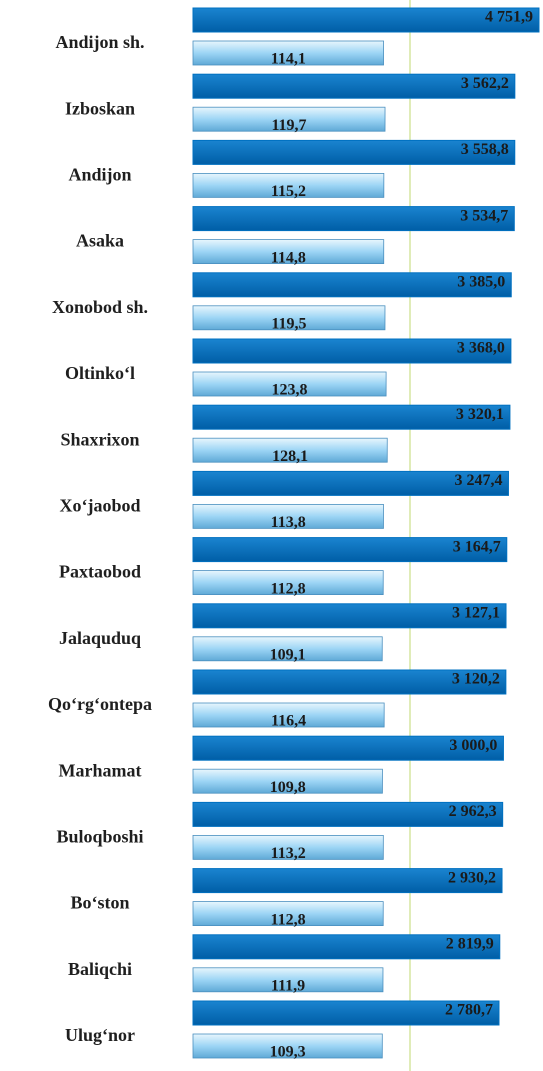 The image size is (543, 1071). Describe the element at coordinates (100, 1035) in the screenshot. I see `category-label: Ulug‘nor` at that location.